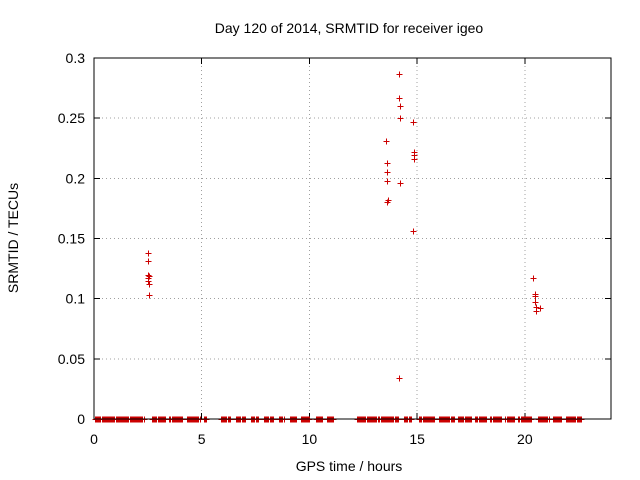 The width and height of the screenshot is (640, 480). I want to click on y-tick-label: 0.1, so click(76, 299).